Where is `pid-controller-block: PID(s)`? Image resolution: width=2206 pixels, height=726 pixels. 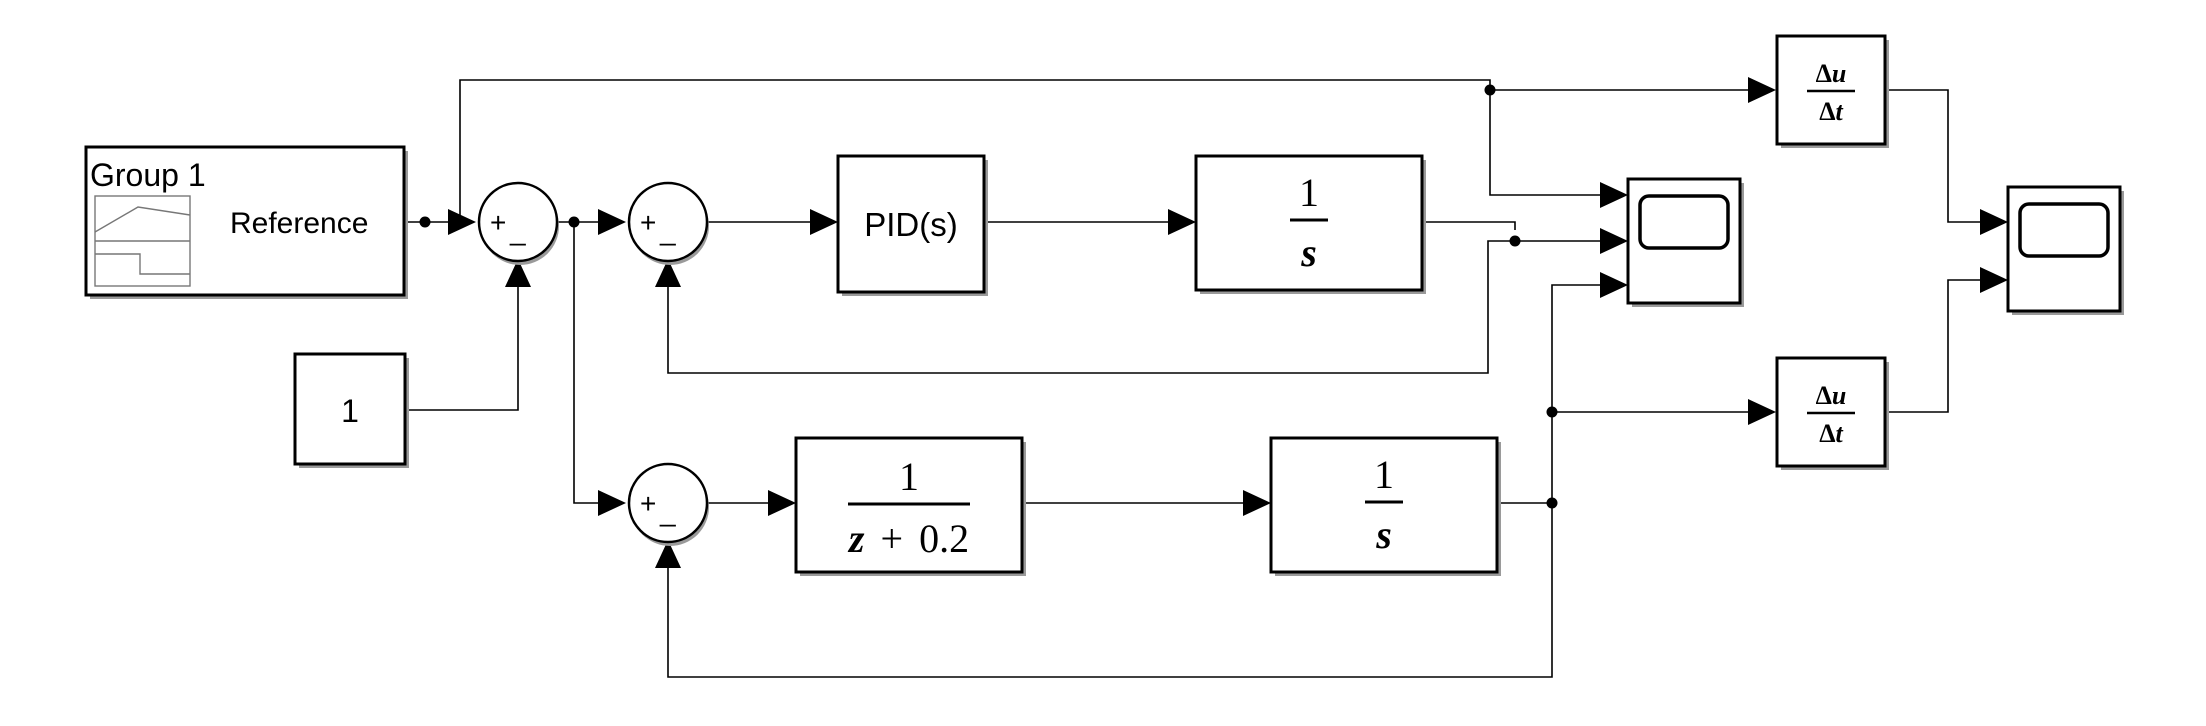
pid-controller-block: PID(s) is located at coordinates (912, 225).